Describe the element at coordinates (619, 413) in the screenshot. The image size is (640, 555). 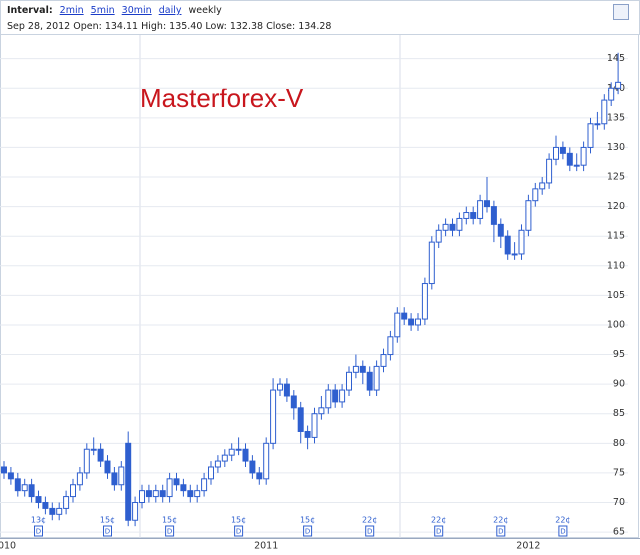
I see `y-tick-label: 85` at that location.